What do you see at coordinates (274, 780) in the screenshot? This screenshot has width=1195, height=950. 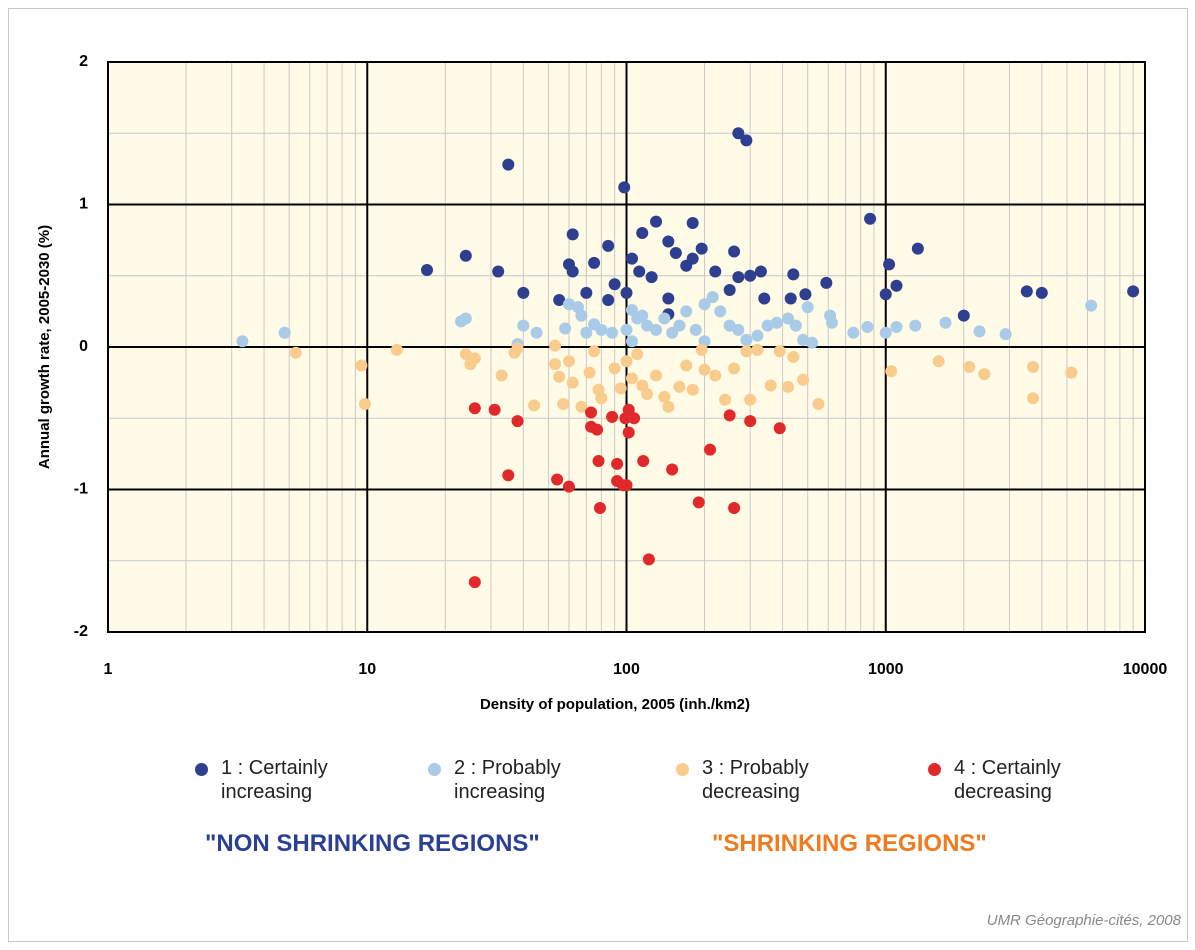 I see `legend-label: 1 : Certainly increasing` at bounding box center [274, 780].